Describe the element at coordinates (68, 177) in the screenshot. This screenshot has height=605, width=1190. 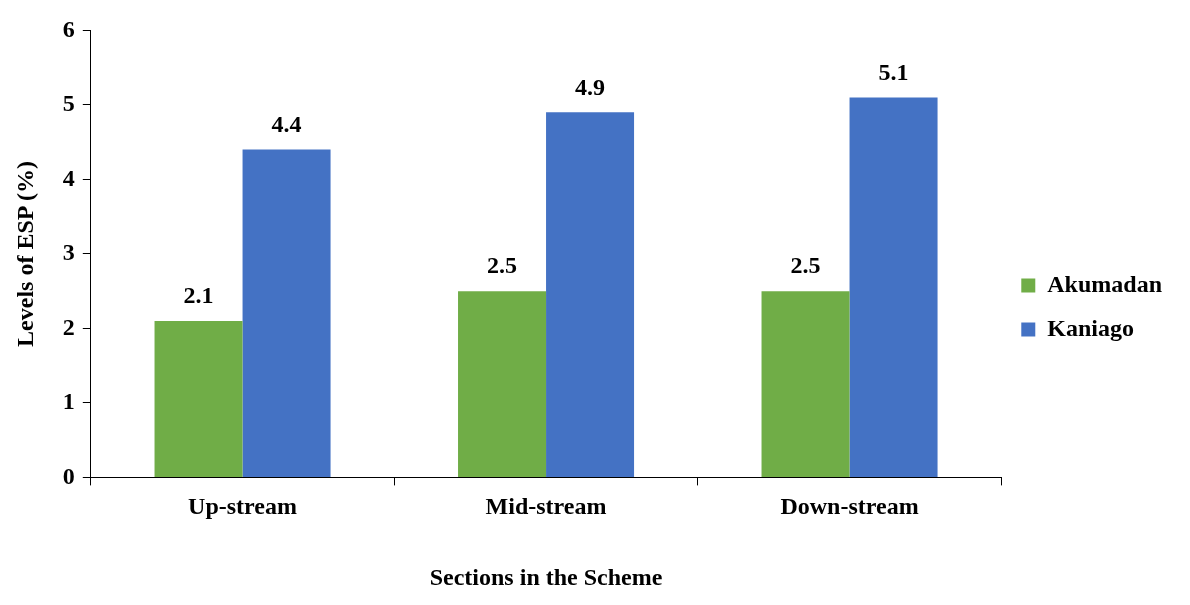
I see `y-tick-label: 4` at that location.